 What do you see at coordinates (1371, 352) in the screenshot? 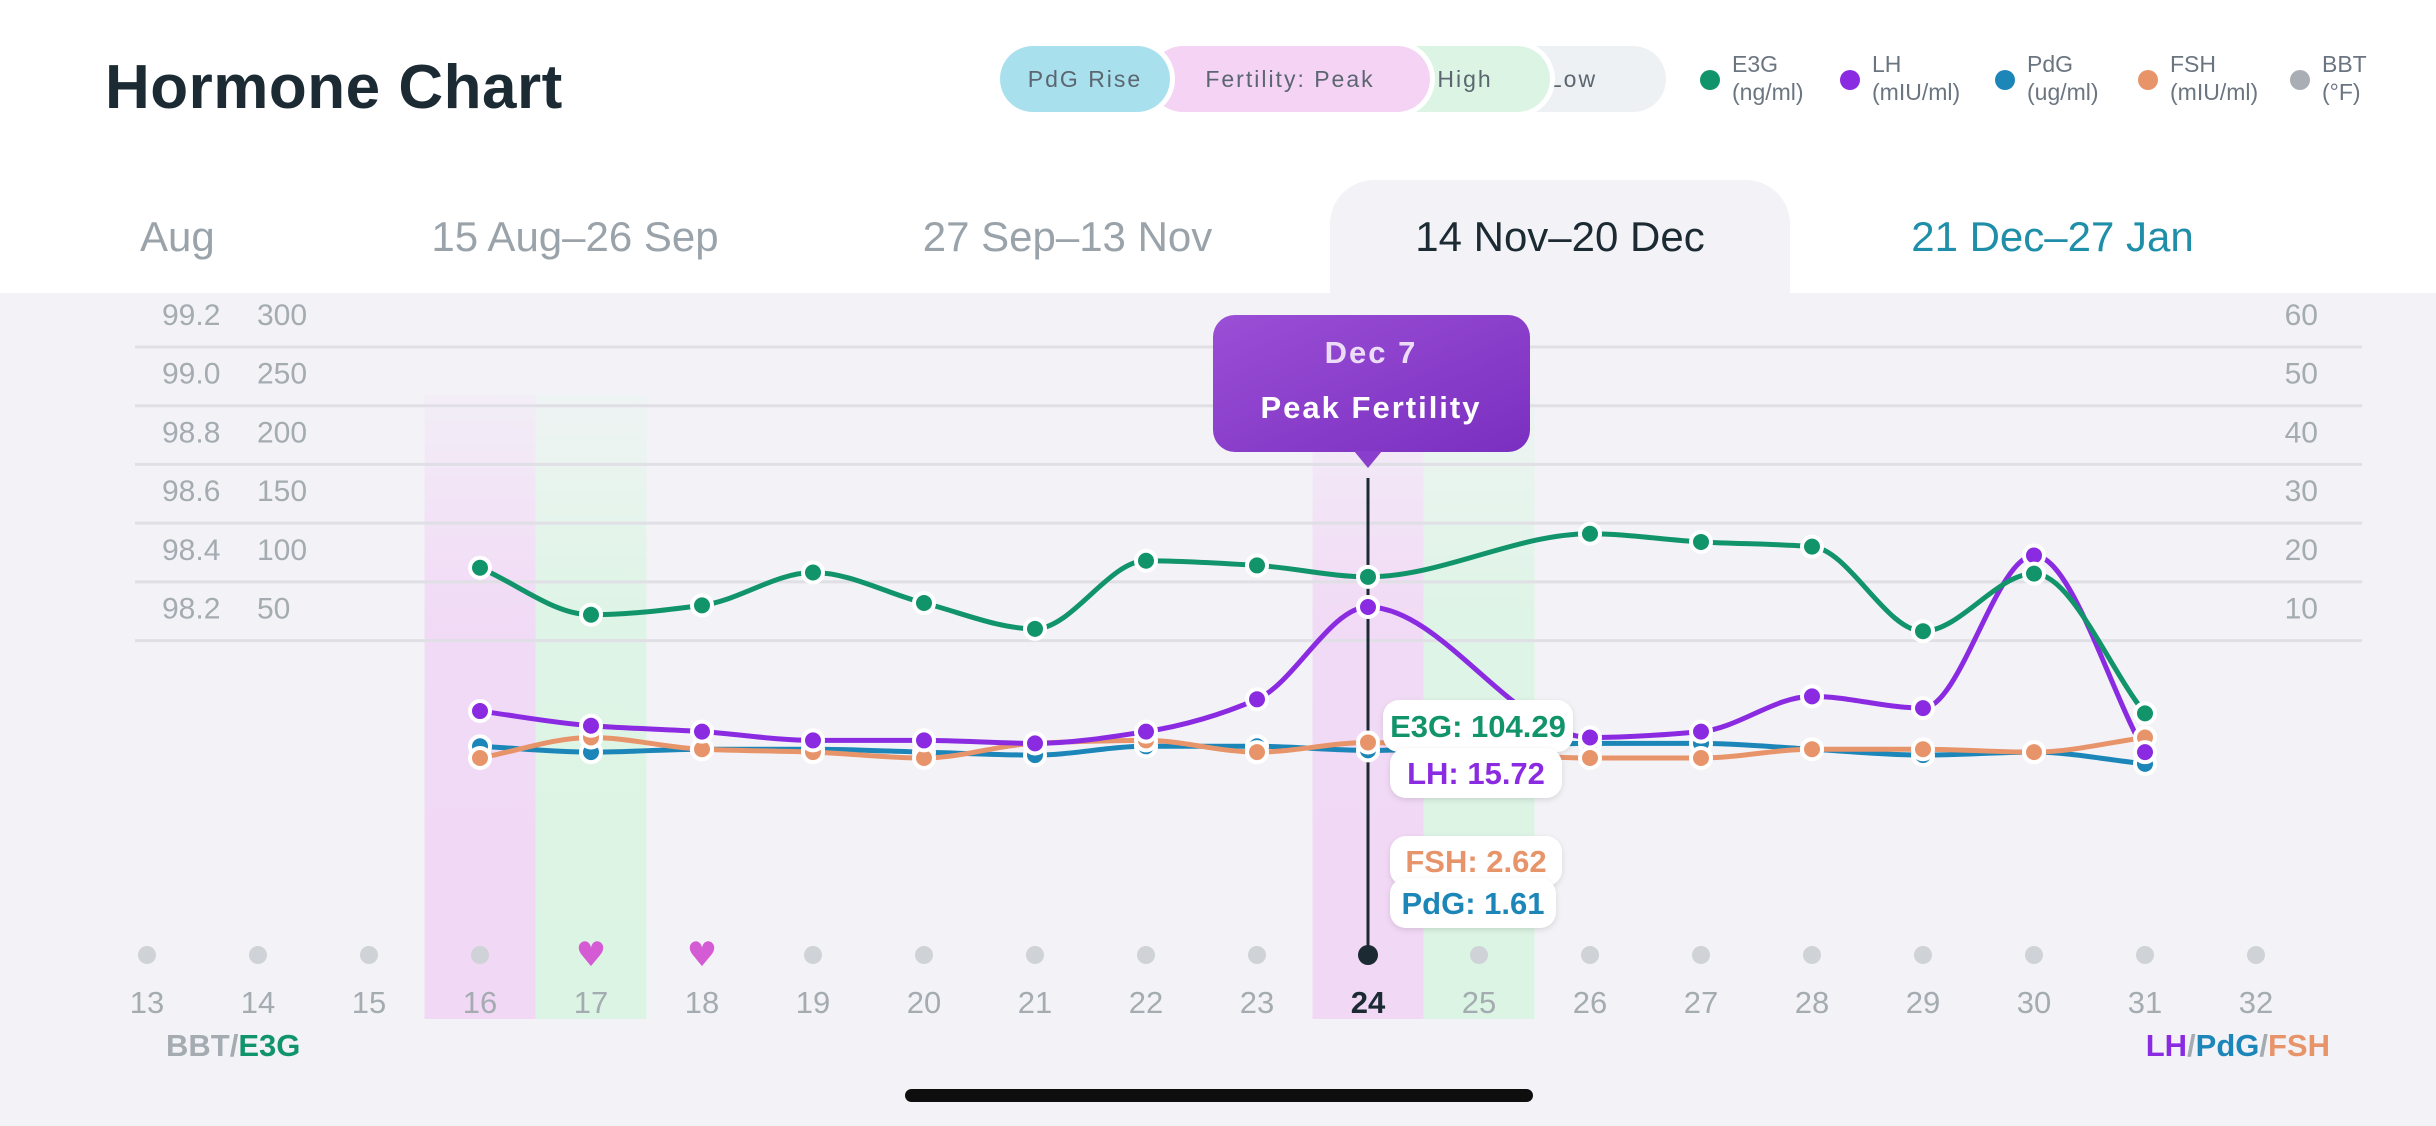
I see `tooltip-date: Dec 7` at bounding box center [1371, 352].